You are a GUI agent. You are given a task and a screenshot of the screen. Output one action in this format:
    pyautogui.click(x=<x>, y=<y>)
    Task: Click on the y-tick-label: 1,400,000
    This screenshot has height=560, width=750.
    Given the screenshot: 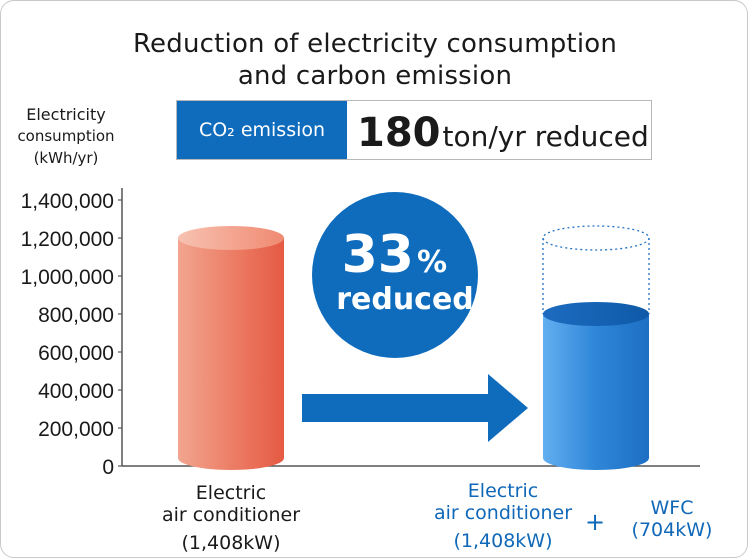 What is the action you would take?
    pyautogui.click(x=67, y=201)
    